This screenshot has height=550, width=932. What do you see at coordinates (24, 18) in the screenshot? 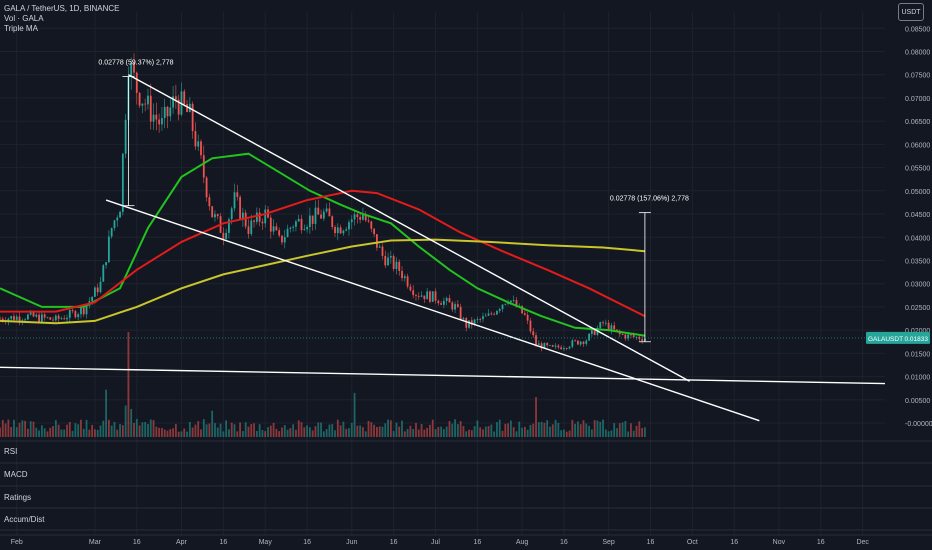
I see `volume-indicator-label: Vol · GALA` at bounding box center [24, 18].